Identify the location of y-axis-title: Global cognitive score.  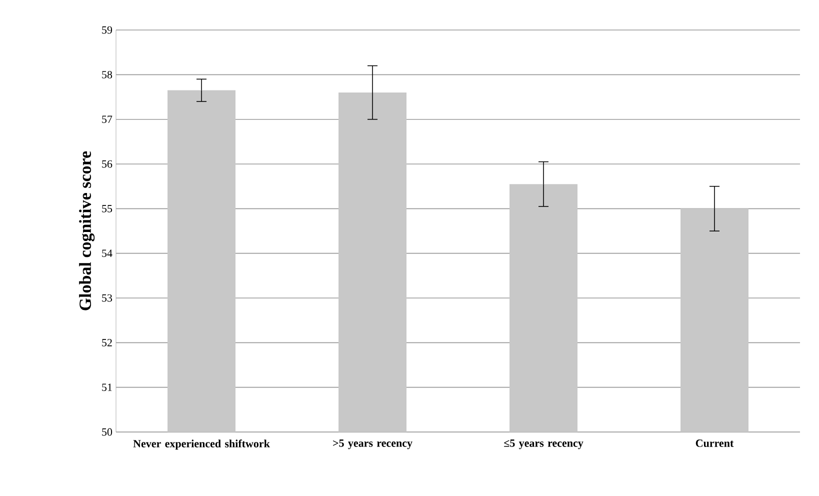
(87, 230).